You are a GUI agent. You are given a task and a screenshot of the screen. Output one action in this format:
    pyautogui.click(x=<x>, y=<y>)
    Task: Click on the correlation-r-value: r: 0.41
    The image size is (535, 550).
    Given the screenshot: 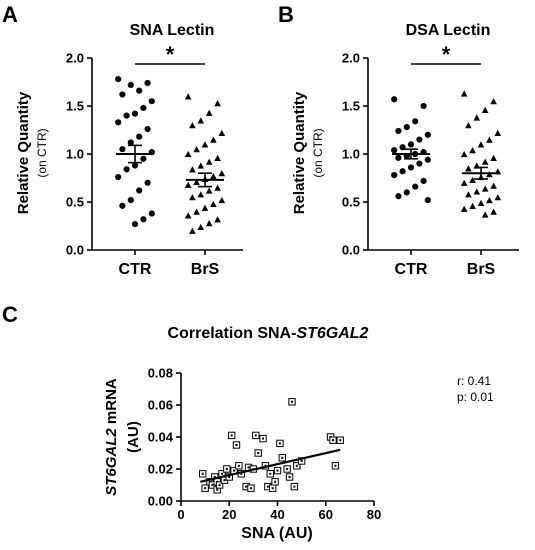 What is the action you would take?
    pyautogui.click(x=474, y=381)
    